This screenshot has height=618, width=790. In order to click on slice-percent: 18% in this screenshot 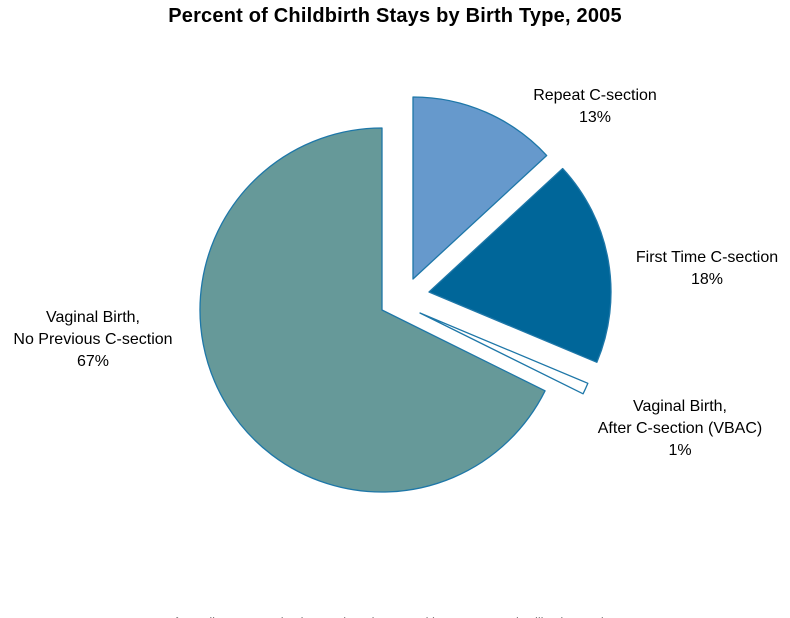, I will do `click(707, 279)`.